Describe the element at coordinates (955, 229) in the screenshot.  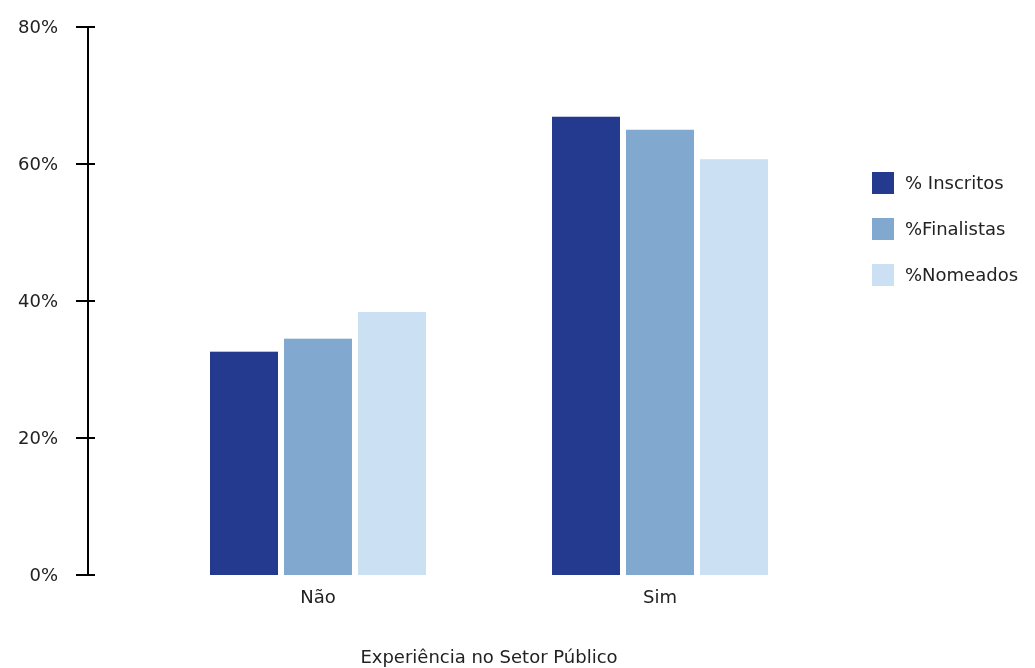
I see `legend-label: %Finalistas` at that location.